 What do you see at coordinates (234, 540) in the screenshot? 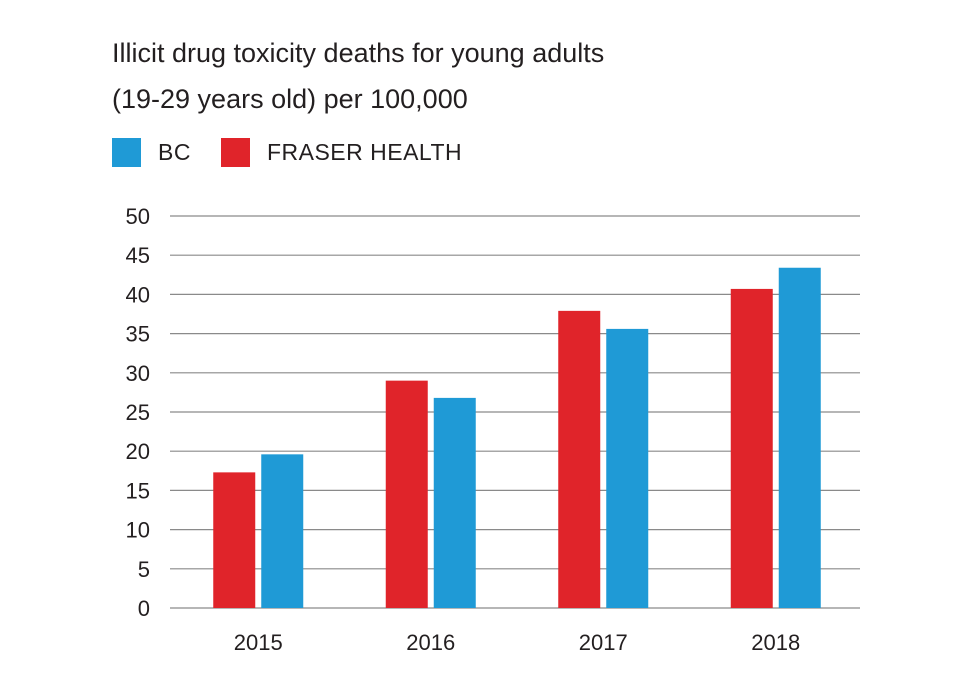
I see `bar-fraser-health-2015` at bounding box center [234, 540].